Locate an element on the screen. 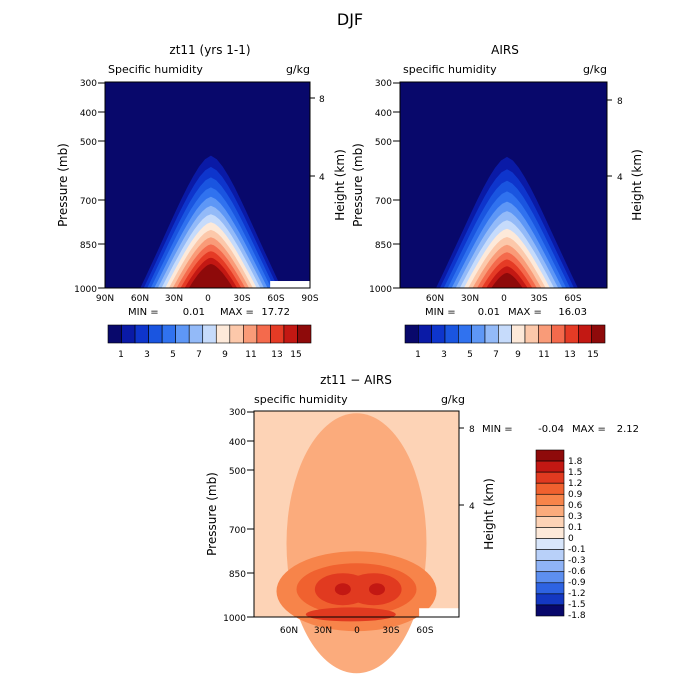 The width and height of the screenshot is (700, 700). colorbar-label: 0.3 is located at coordinates (575, 517).